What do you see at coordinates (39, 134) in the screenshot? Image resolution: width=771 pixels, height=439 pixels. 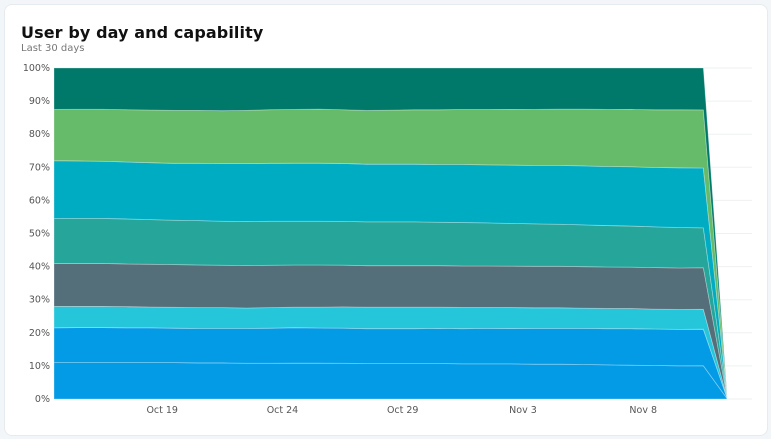 I see `y-tick-label: 80%` at bounding box center [39, 134].